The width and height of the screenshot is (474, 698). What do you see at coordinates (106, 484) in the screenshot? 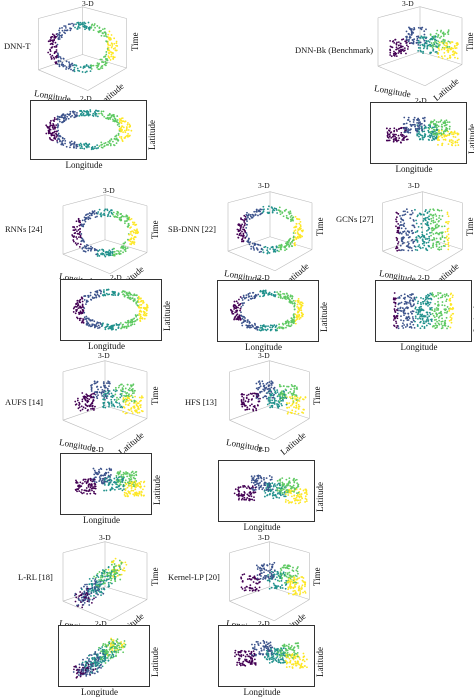
I see `aufs-2d-plot` at bounding box center [106, 484].